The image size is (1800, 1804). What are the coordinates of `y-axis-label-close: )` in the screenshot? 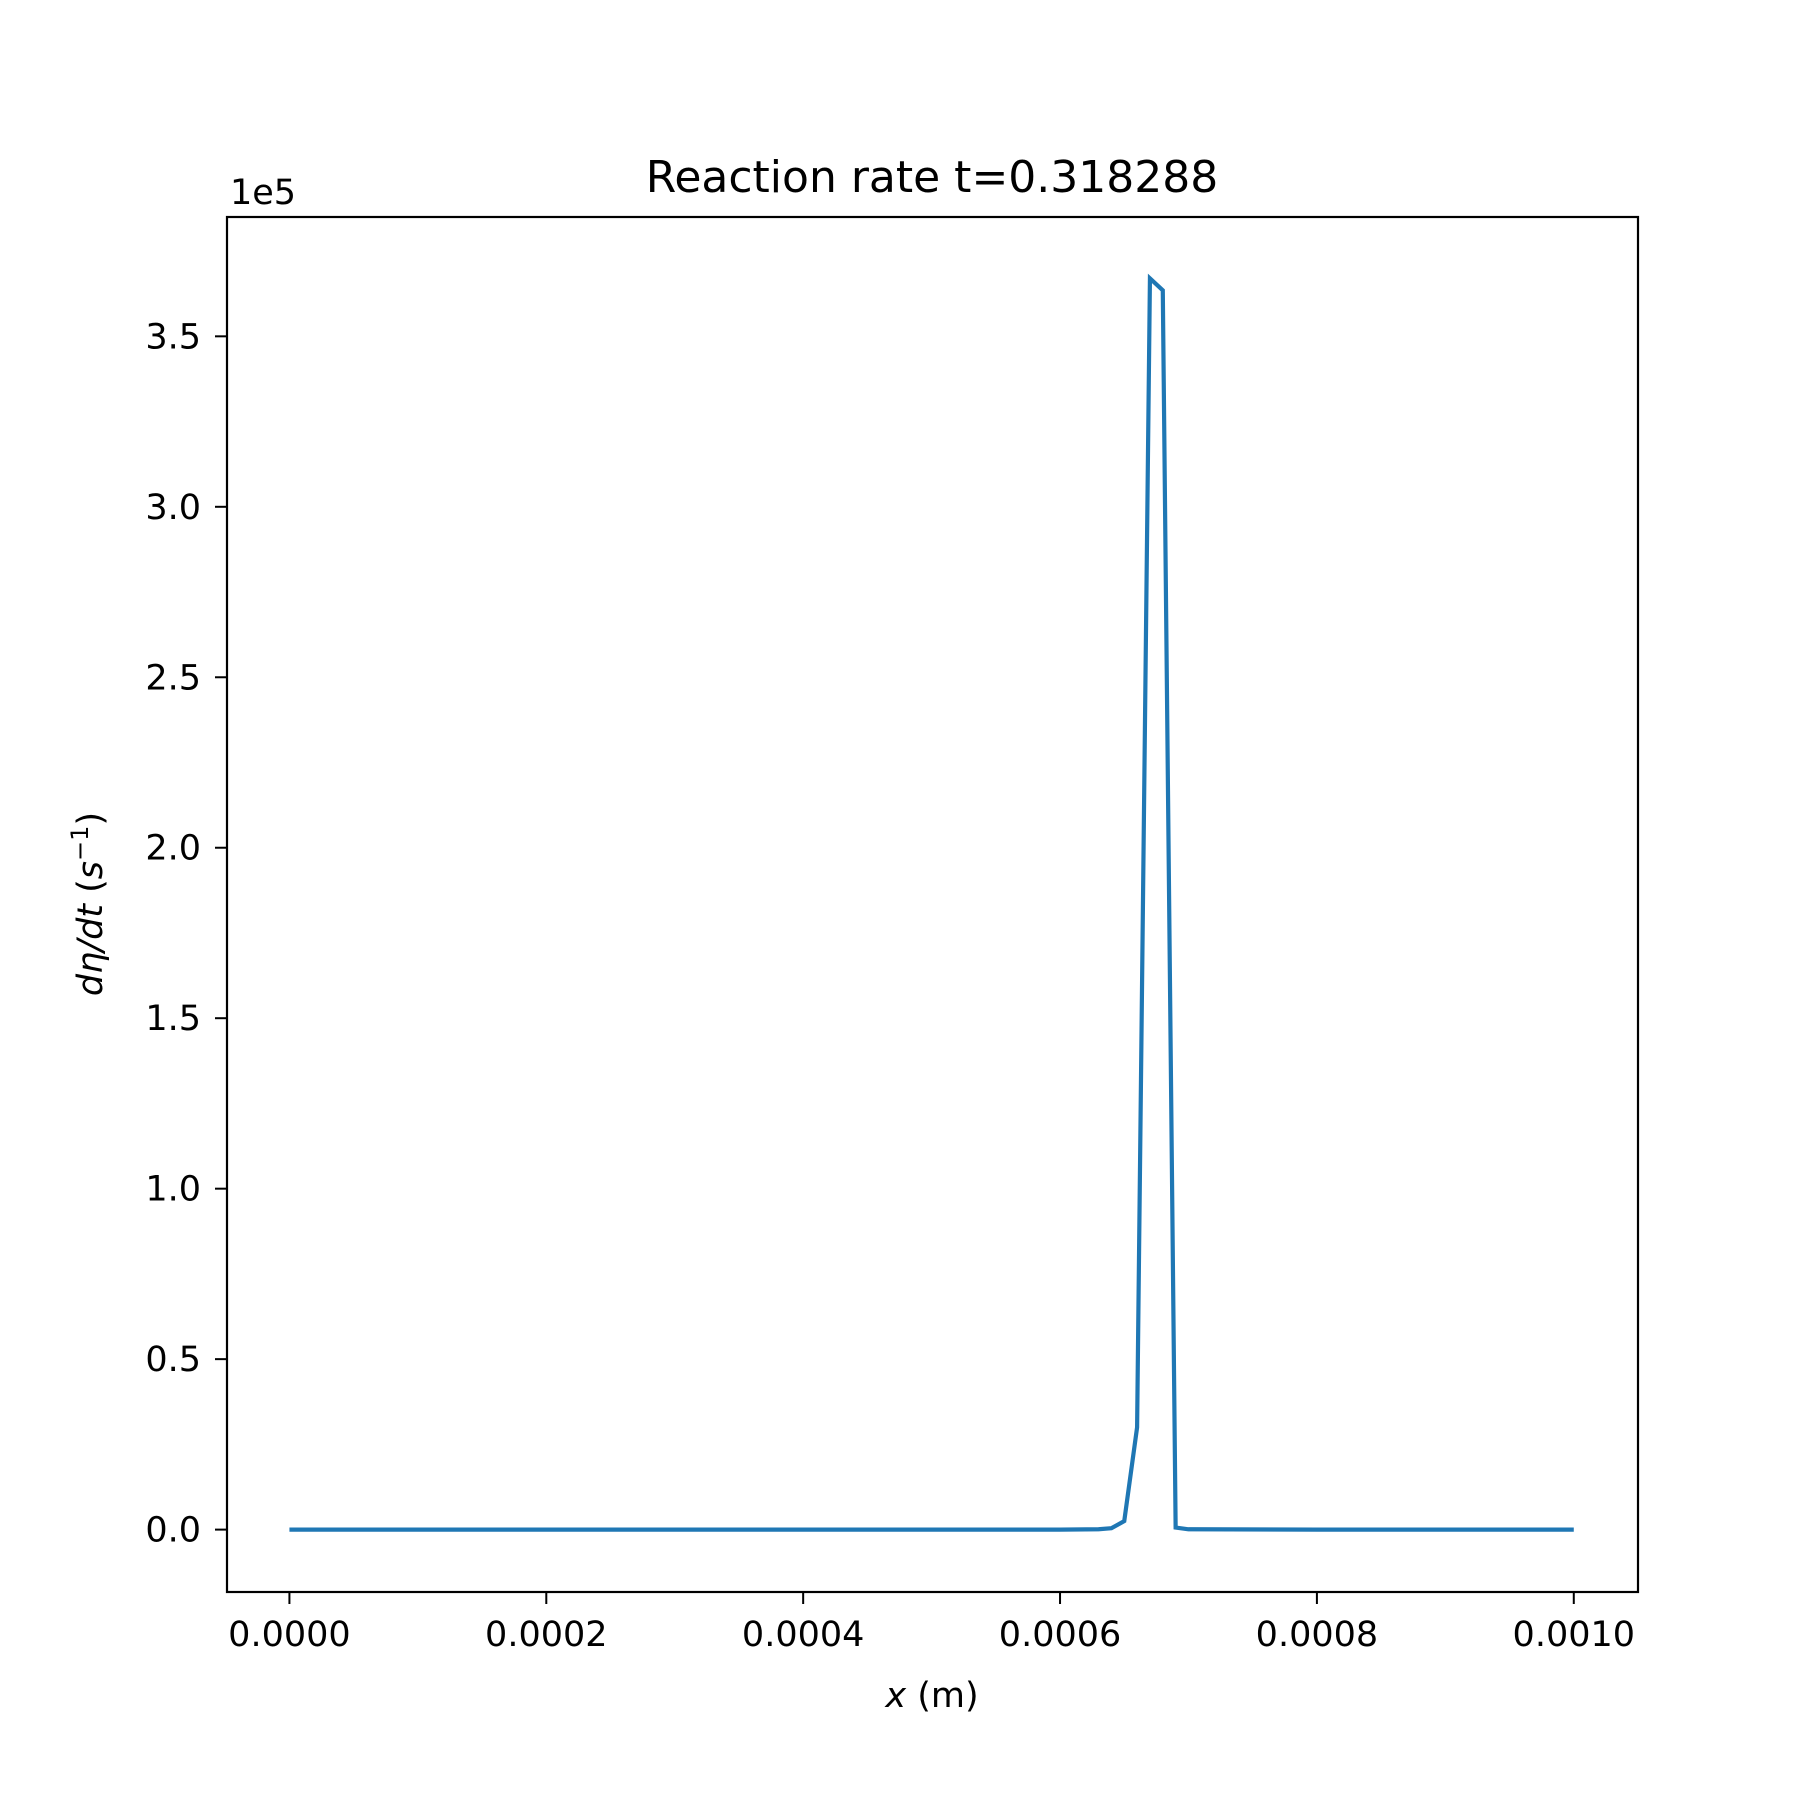 It's located at (91, 819).